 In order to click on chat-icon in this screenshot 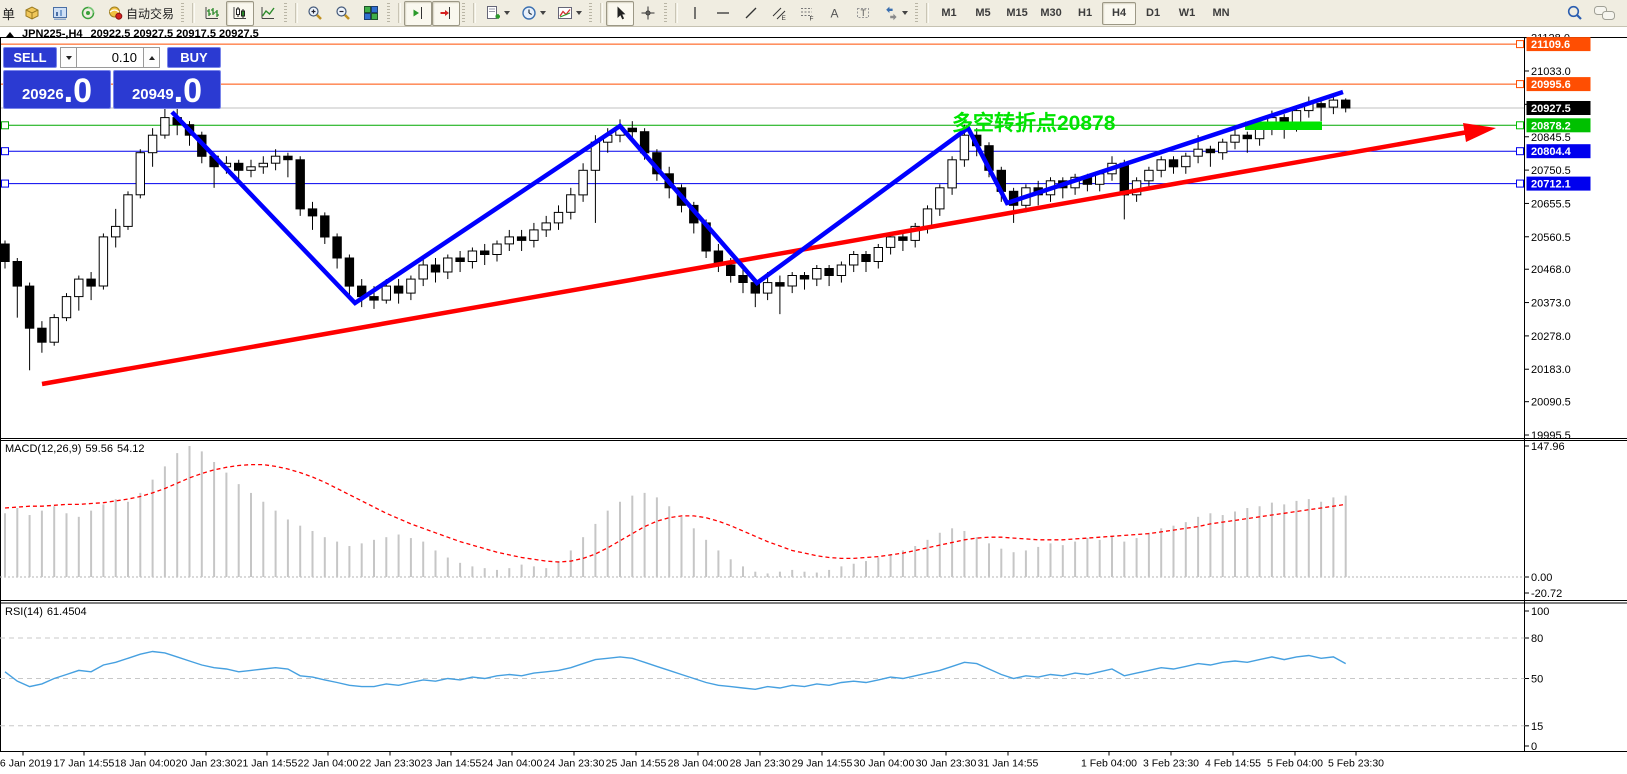, I will do `click(1604, 13)`.